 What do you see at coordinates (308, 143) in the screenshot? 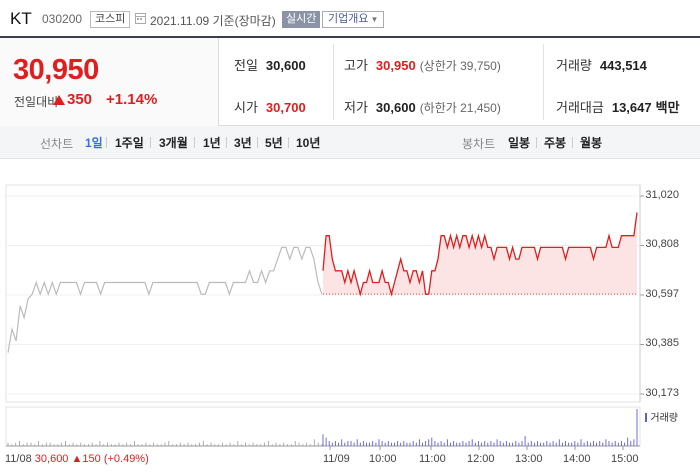
I see `tab-10y: 10년` at bounding box center [308, 143].